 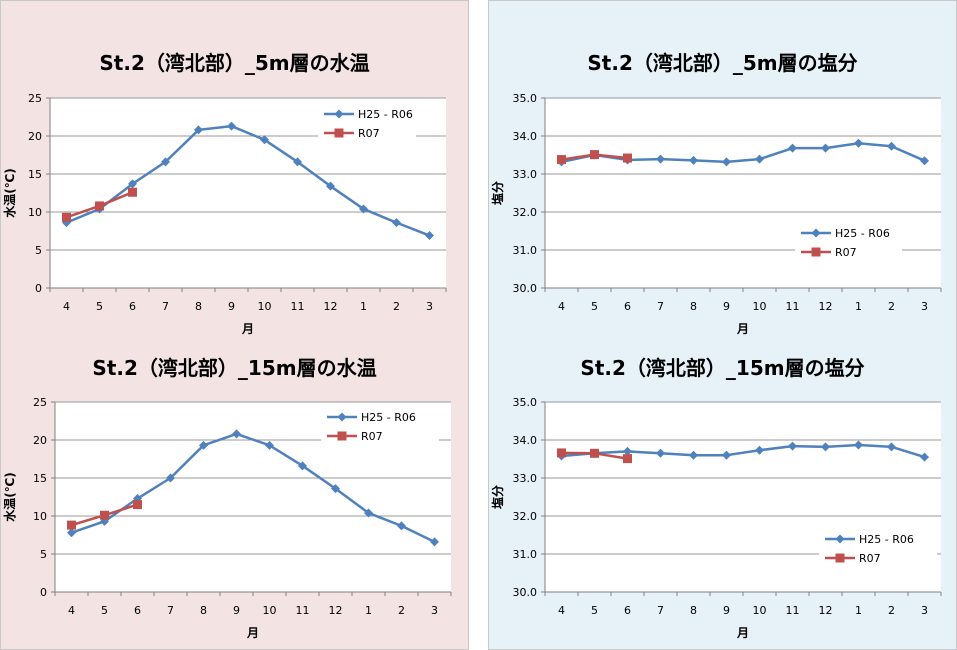 I want to click on y-tick-label: 32.0, so click(x=525, y=516).